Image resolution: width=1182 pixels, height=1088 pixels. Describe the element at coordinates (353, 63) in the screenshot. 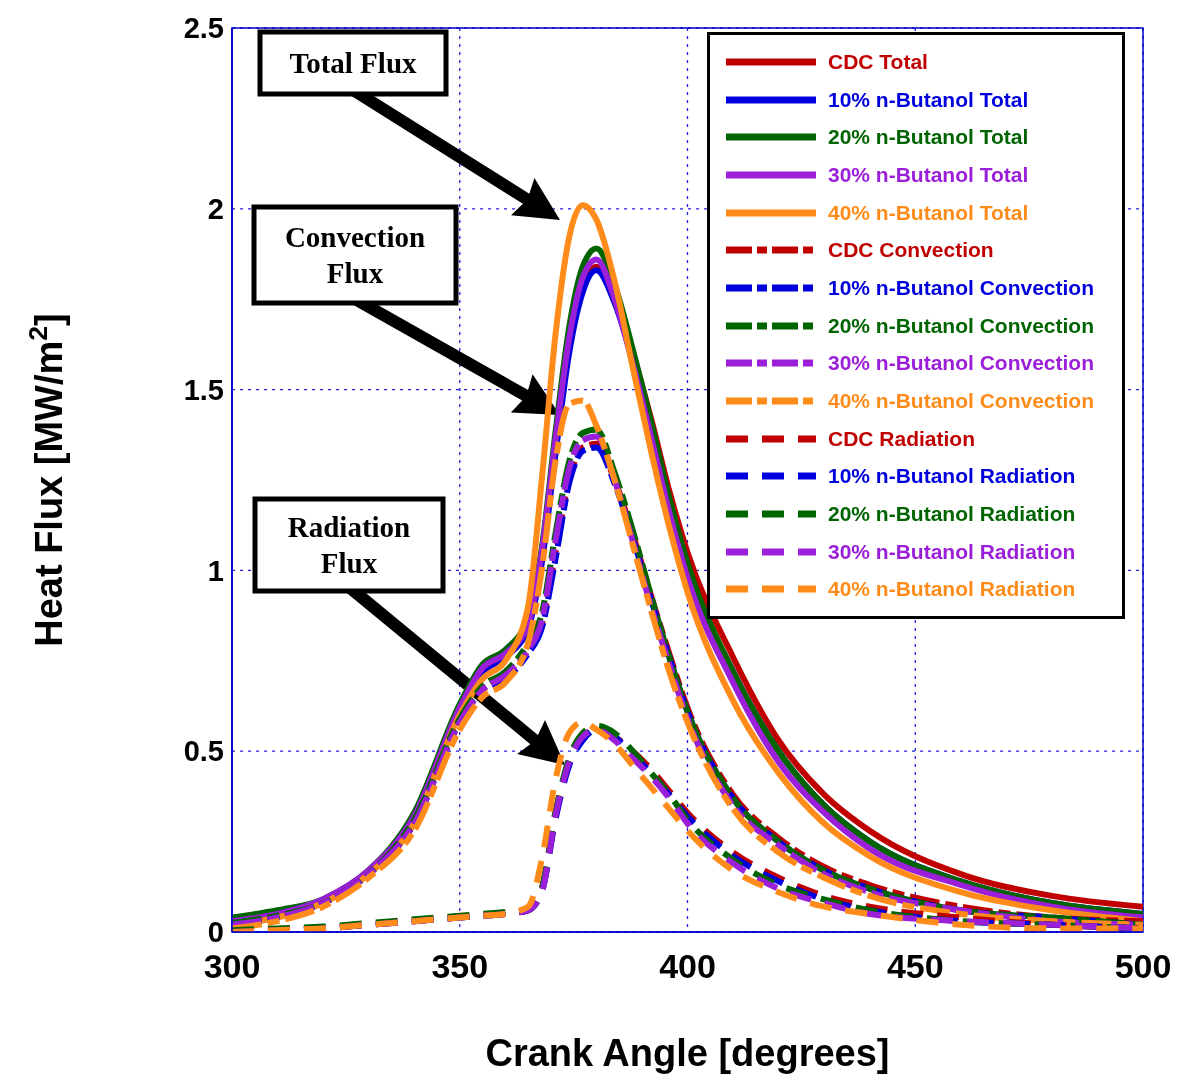

I see `annotation: Total Flux` at that location.